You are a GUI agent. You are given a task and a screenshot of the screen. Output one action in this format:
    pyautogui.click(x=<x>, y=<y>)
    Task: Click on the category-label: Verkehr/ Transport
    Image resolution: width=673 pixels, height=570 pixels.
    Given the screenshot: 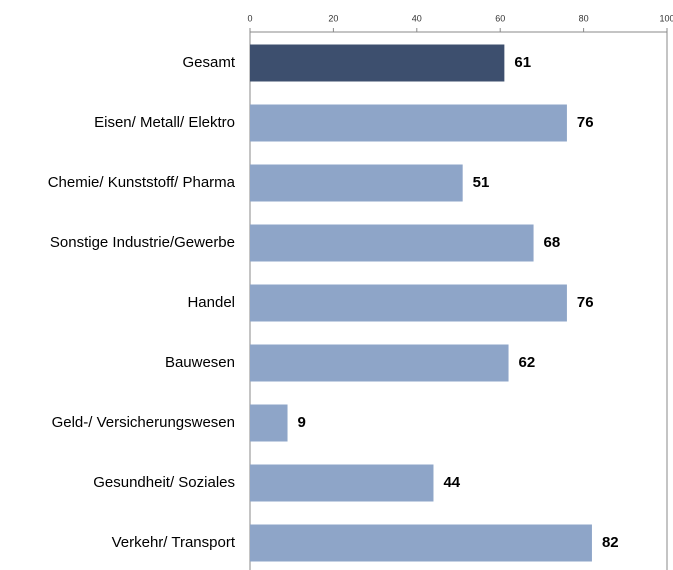 What is the action you would take?
    pyautogui.click(x=174, y=542)
    